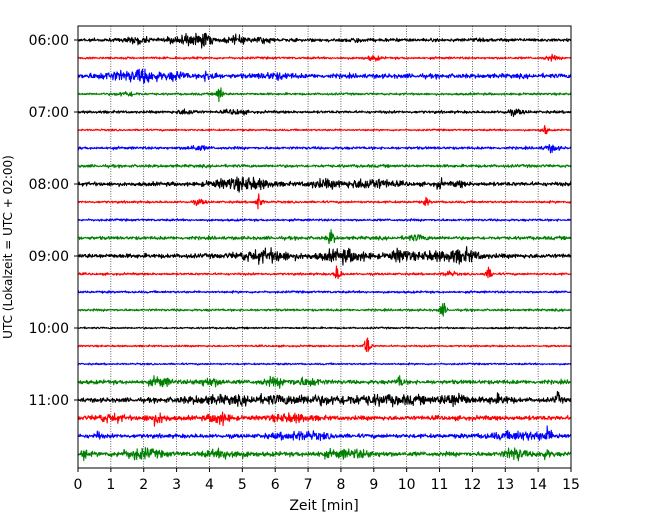 This screenshot has width=650, height=520. What do you see at coordinates (323, 506) in the screenshot?
I see `x-axis-label: Zeit [min]` at bounding box center [323, 506].